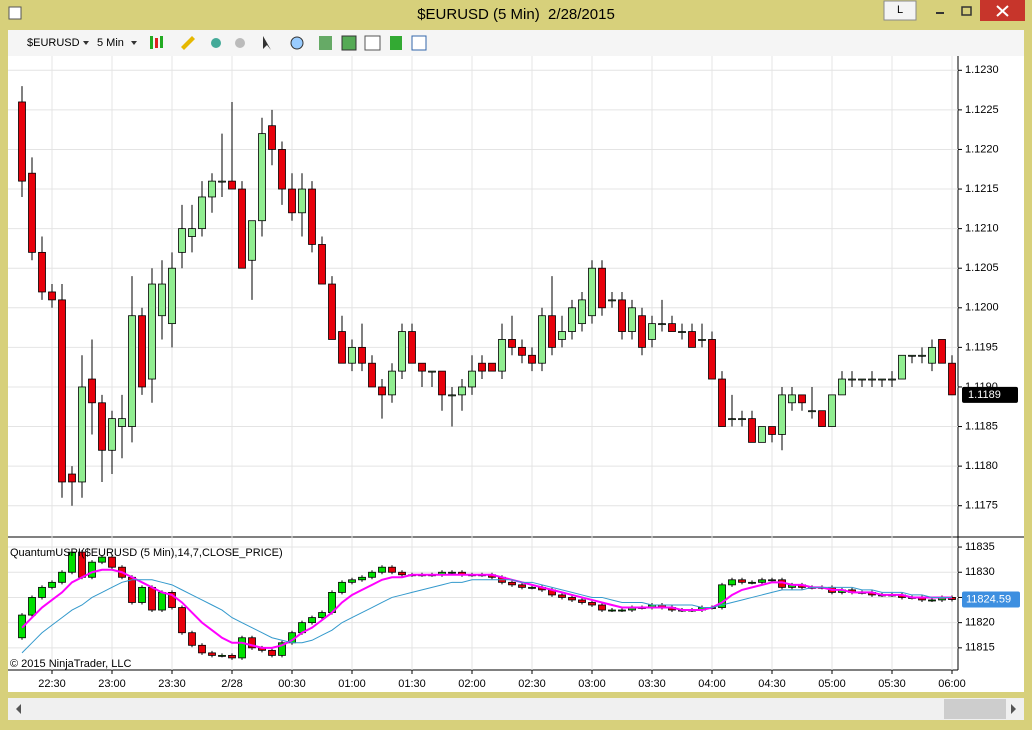 This screenshot has width=1032, height=735. Describe the element at coordinates (980, 572) in the screenshot. I see `y-tick-label: 11830` at that location.